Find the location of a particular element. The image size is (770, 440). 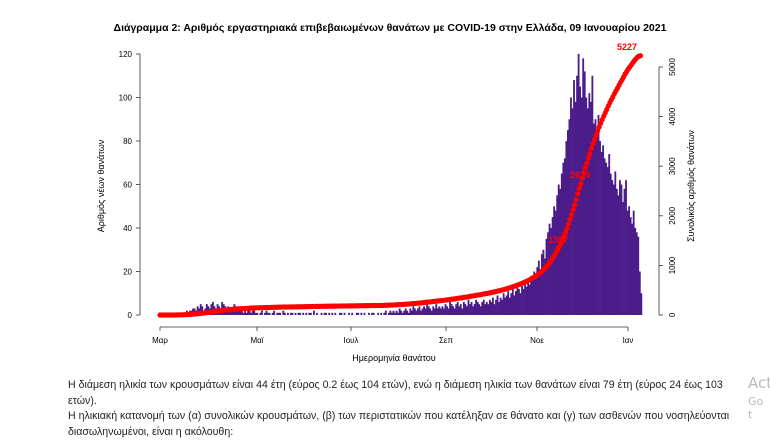

y-axis-label: Αριθμός νέων θανάτων is located at coordinates (101, 185).